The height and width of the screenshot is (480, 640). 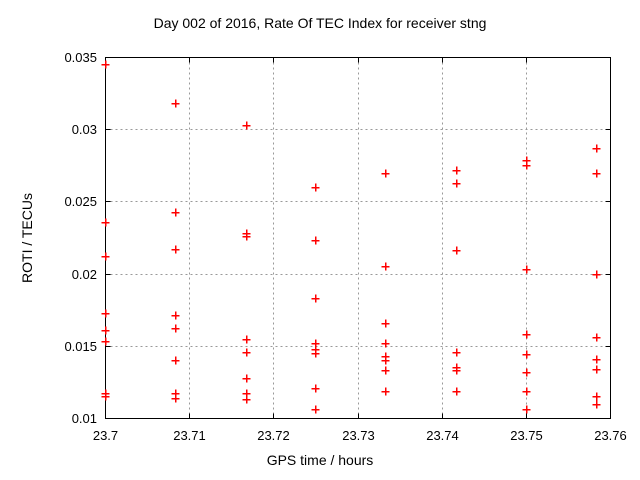 I want to click on y-tick-label: 0.015, so click(x=80, y=346).